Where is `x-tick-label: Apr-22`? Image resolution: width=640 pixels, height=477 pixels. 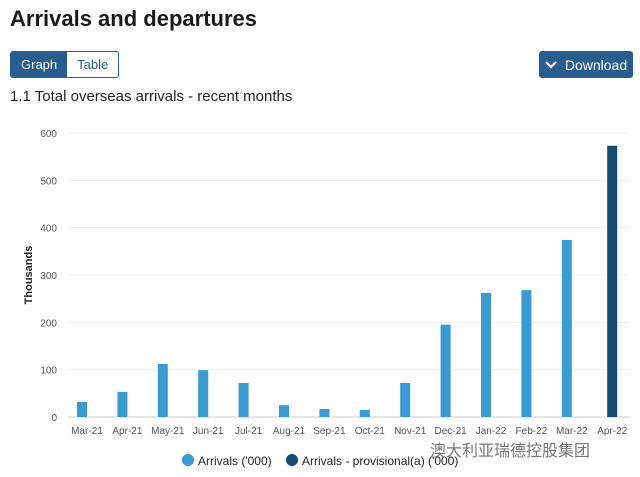
x-tick-label: Apr-22 is located at coordinates (612, 431).